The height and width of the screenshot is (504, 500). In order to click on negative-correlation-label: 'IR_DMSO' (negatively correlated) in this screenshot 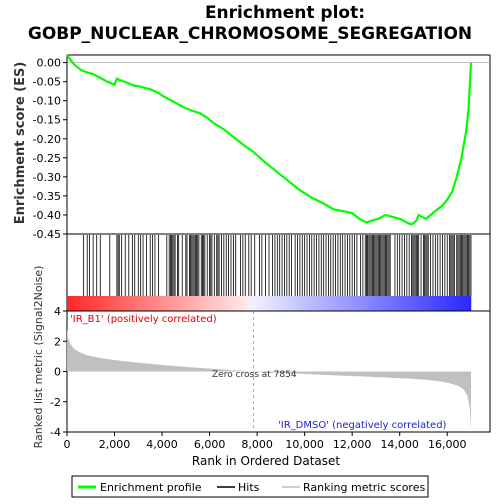, I will do `click(362, 425)`.